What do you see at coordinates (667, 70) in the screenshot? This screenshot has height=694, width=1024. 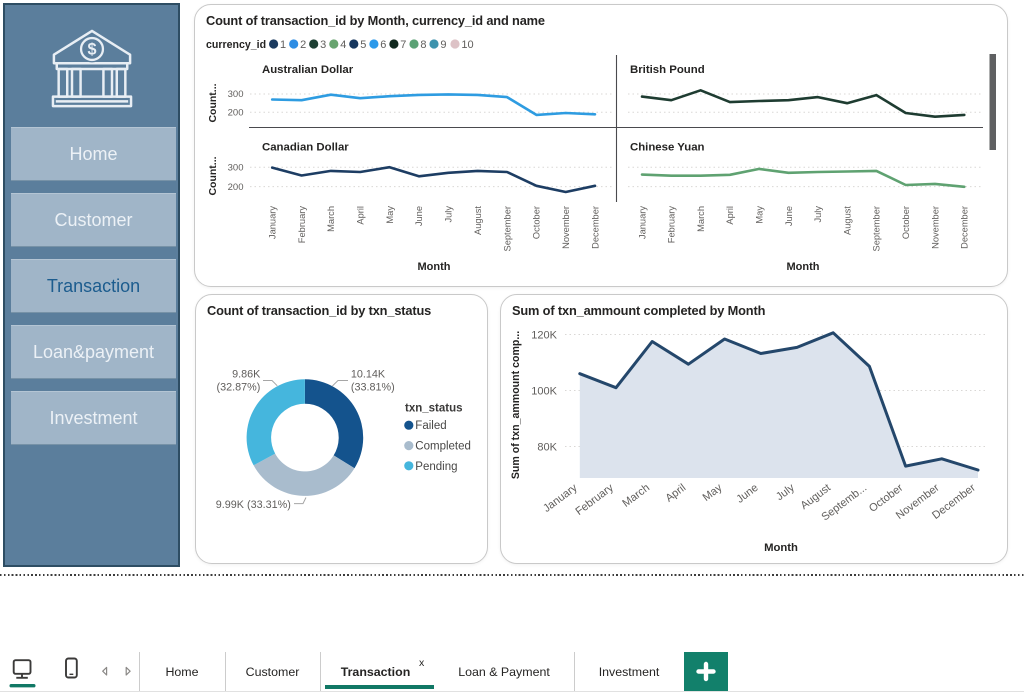 I see `svg-text: British Pound` at bounding box center [667, 70].